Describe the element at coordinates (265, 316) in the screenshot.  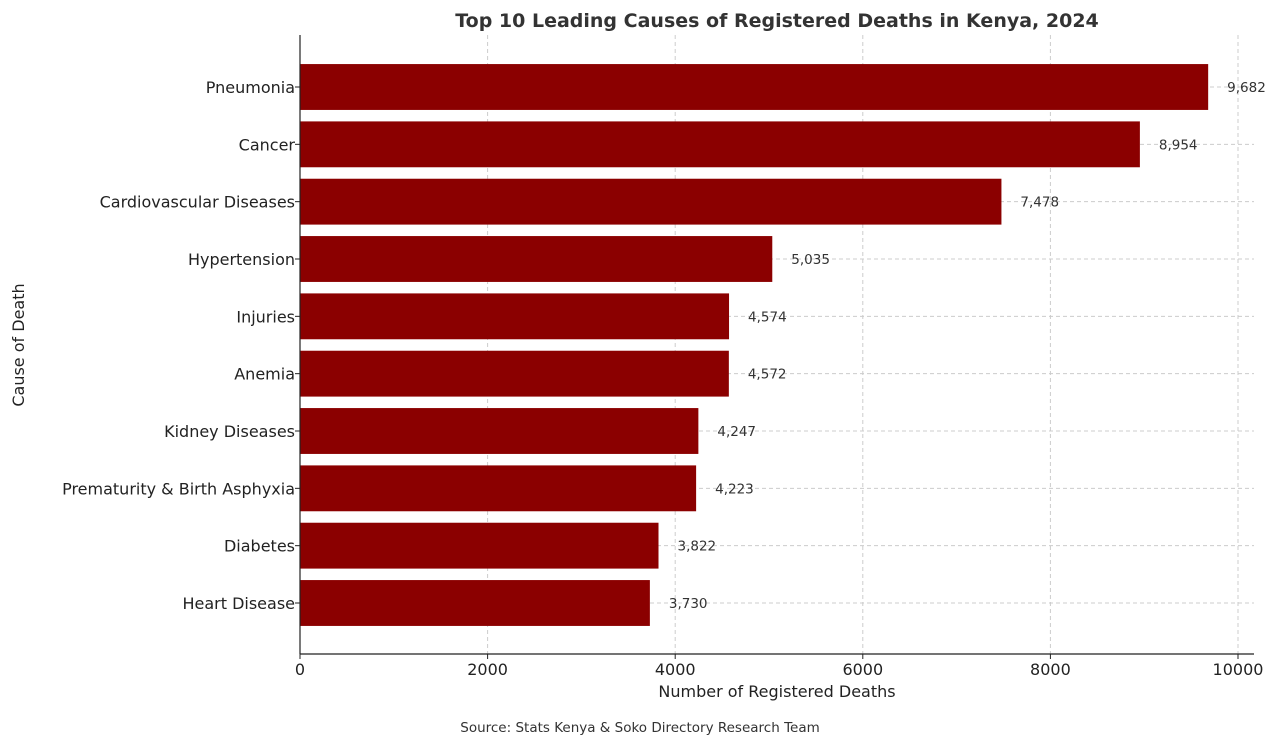
I see `y-tick-label: Injuries` at that location.